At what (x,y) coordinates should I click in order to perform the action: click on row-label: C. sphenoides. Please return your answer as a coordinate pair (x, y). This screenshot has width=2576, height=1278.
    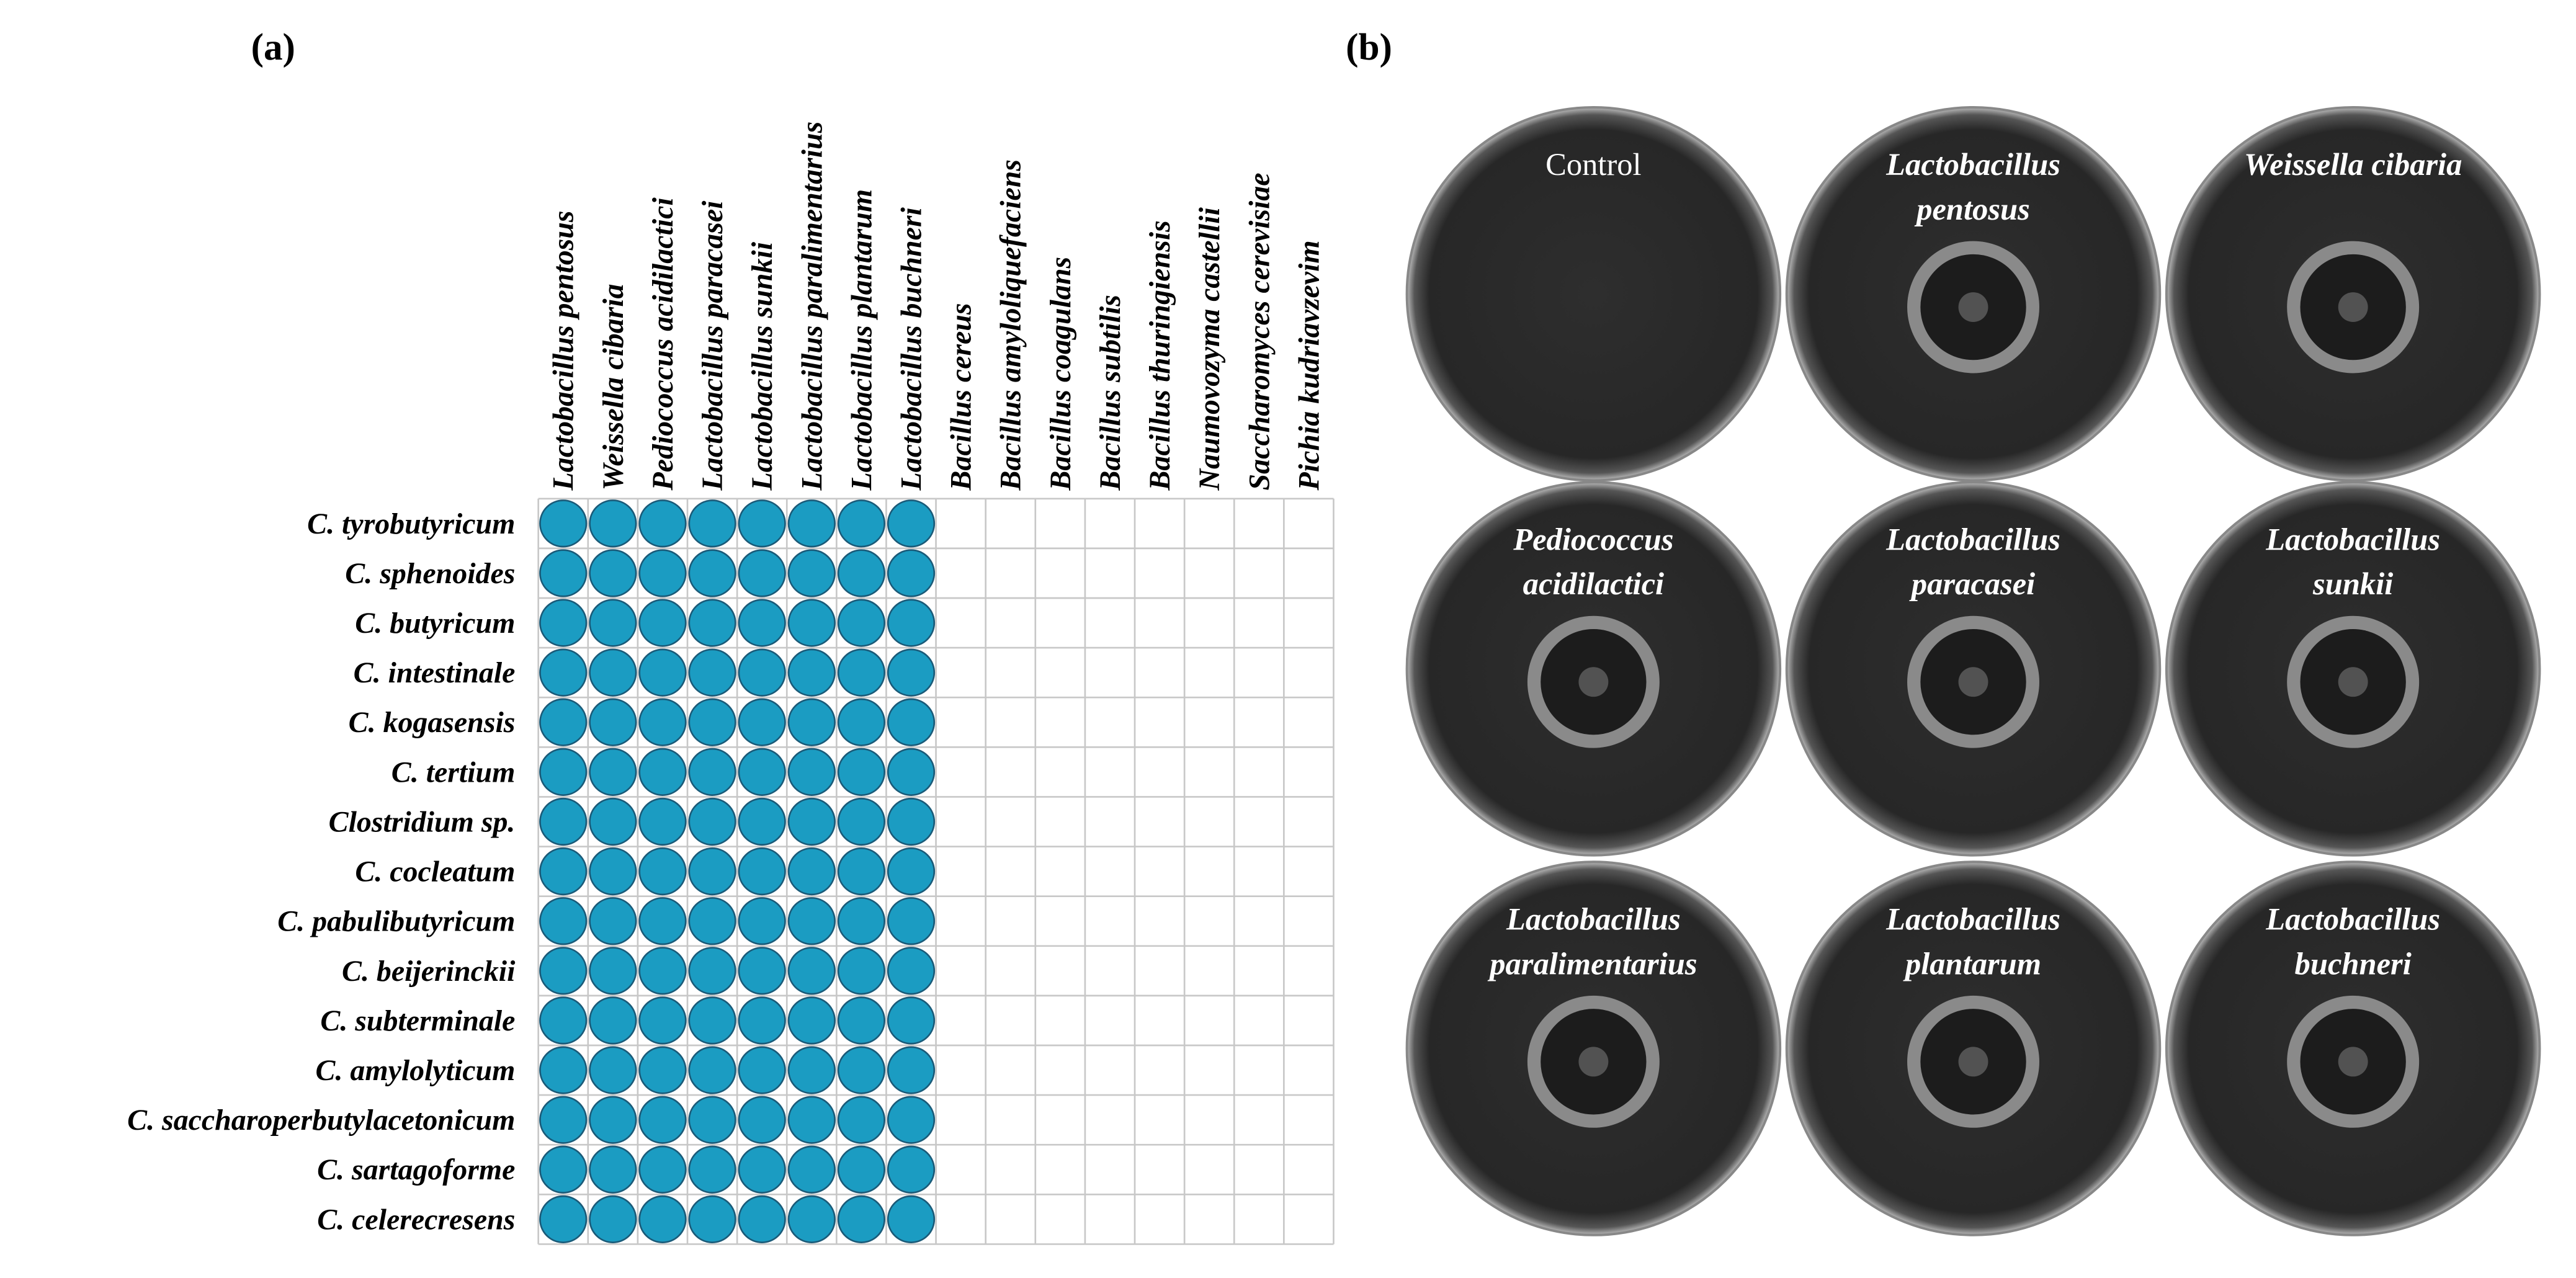
    Looking at the image, I should click on (430, 573).